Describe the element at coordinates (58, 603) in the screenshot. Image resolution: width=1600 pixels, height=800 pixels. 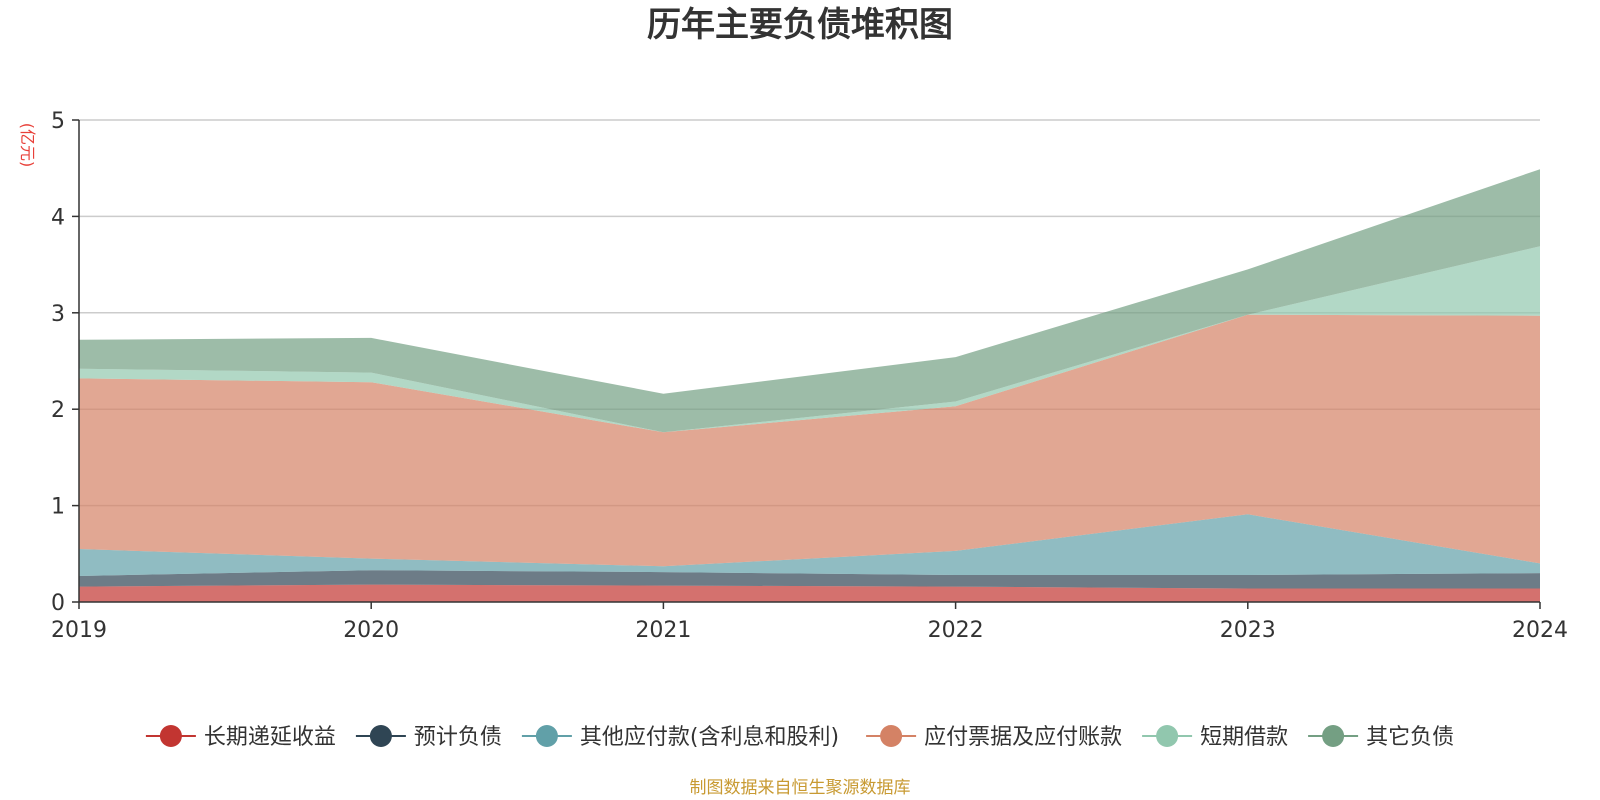
I see `y-tick-label: 0` at that location.